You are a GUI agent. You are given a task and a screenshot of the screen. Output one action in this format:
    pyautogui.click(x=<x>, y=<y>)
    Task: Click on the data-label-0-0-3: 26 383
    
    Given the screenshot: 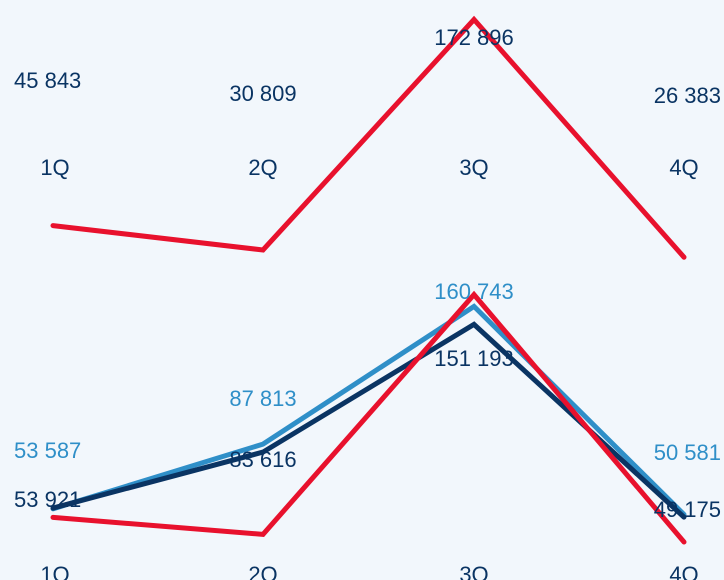 What is the action you would take?
    pyautogui.click(x=687, y=95)
    